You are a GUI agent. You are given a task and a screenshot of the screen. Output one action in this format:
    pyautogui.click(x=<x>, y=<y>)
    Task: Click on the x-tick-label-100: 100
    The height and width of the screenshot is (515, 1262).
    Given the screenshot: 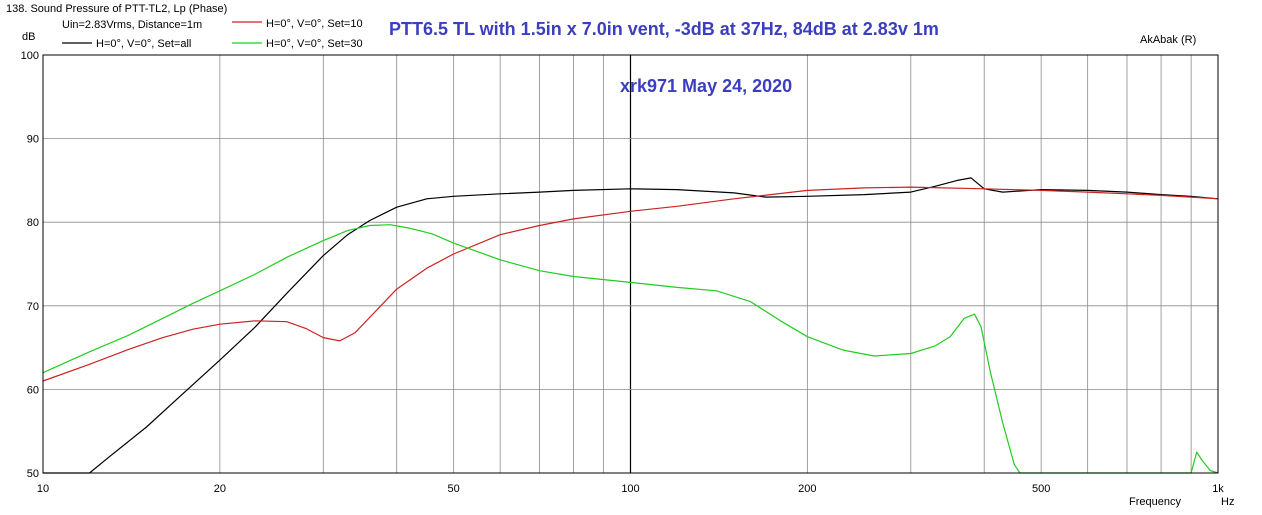 What is the action you would take?
    pyautogui.click(x=630, y=489)
    